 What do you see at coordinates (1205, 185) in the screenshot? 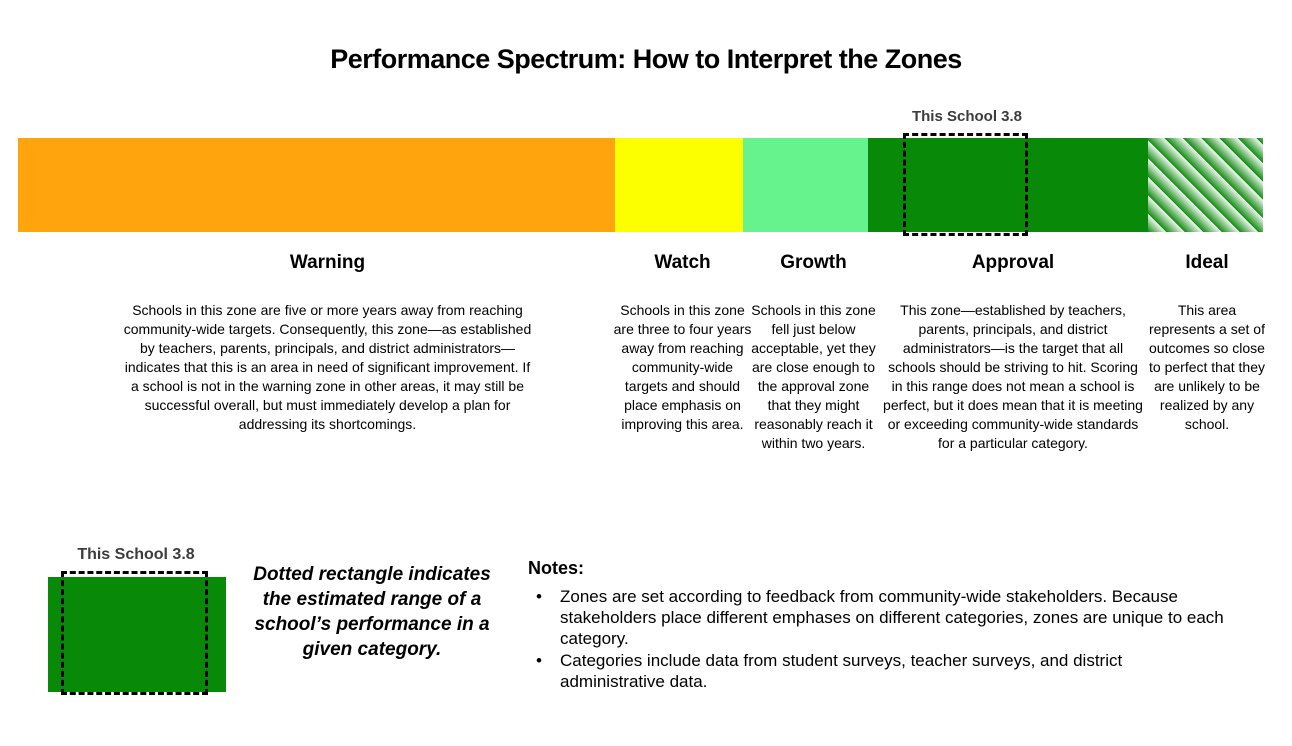
I see `zone-segment-ideal` at bounding box center [1205, 185].